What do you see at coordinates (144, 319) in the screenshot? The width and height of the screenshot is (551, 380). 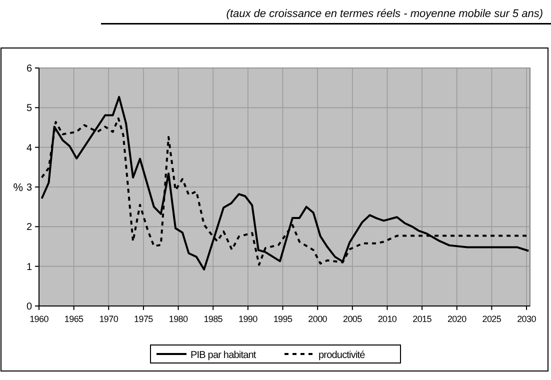 I see `x-tick-label: 1975` at bounding box center [144, 319].